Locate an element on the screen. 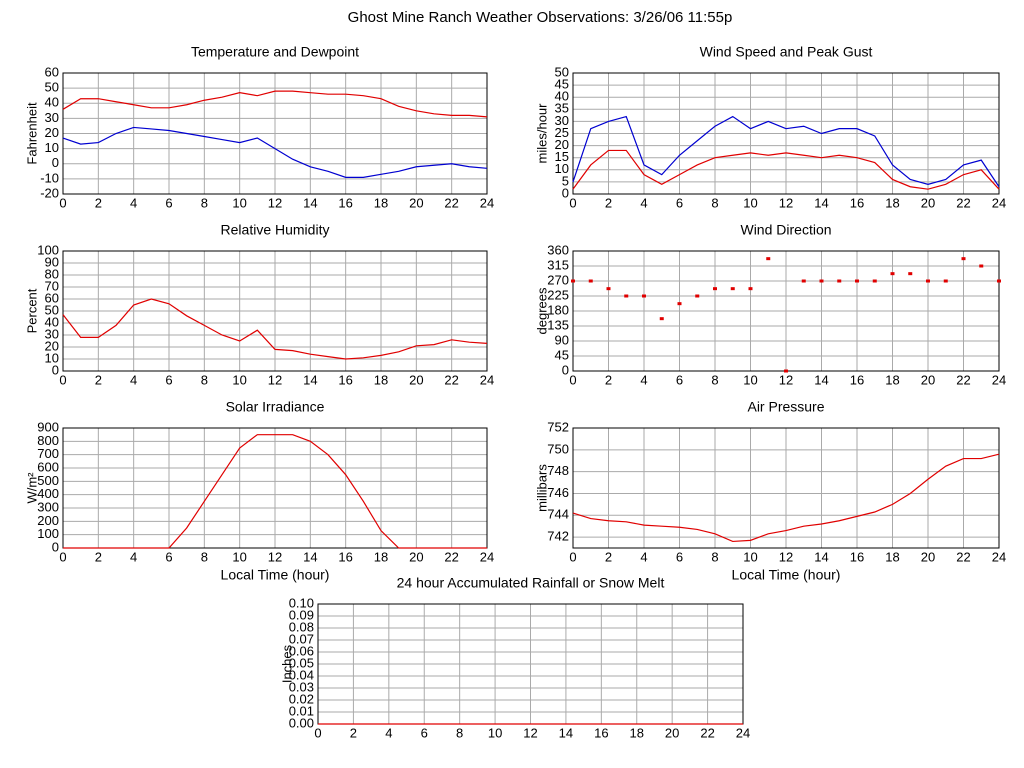 The width and height of the screenshot is (1024, 768). chart-title: Relative Humidity is located at coordinates (275, 230).